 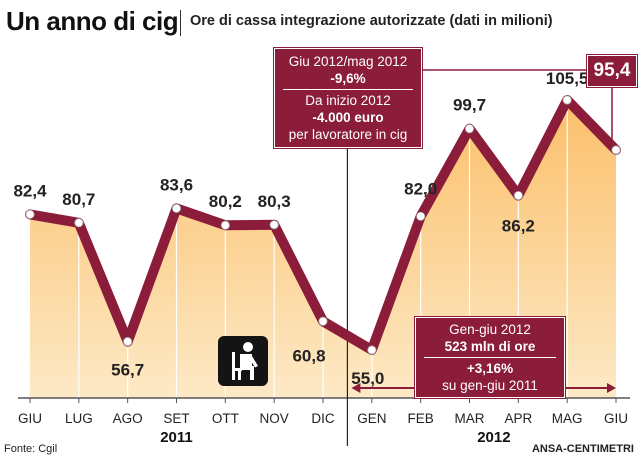 I want to click on tick-label-nov-5: NOV, so click(x=274, y=418).